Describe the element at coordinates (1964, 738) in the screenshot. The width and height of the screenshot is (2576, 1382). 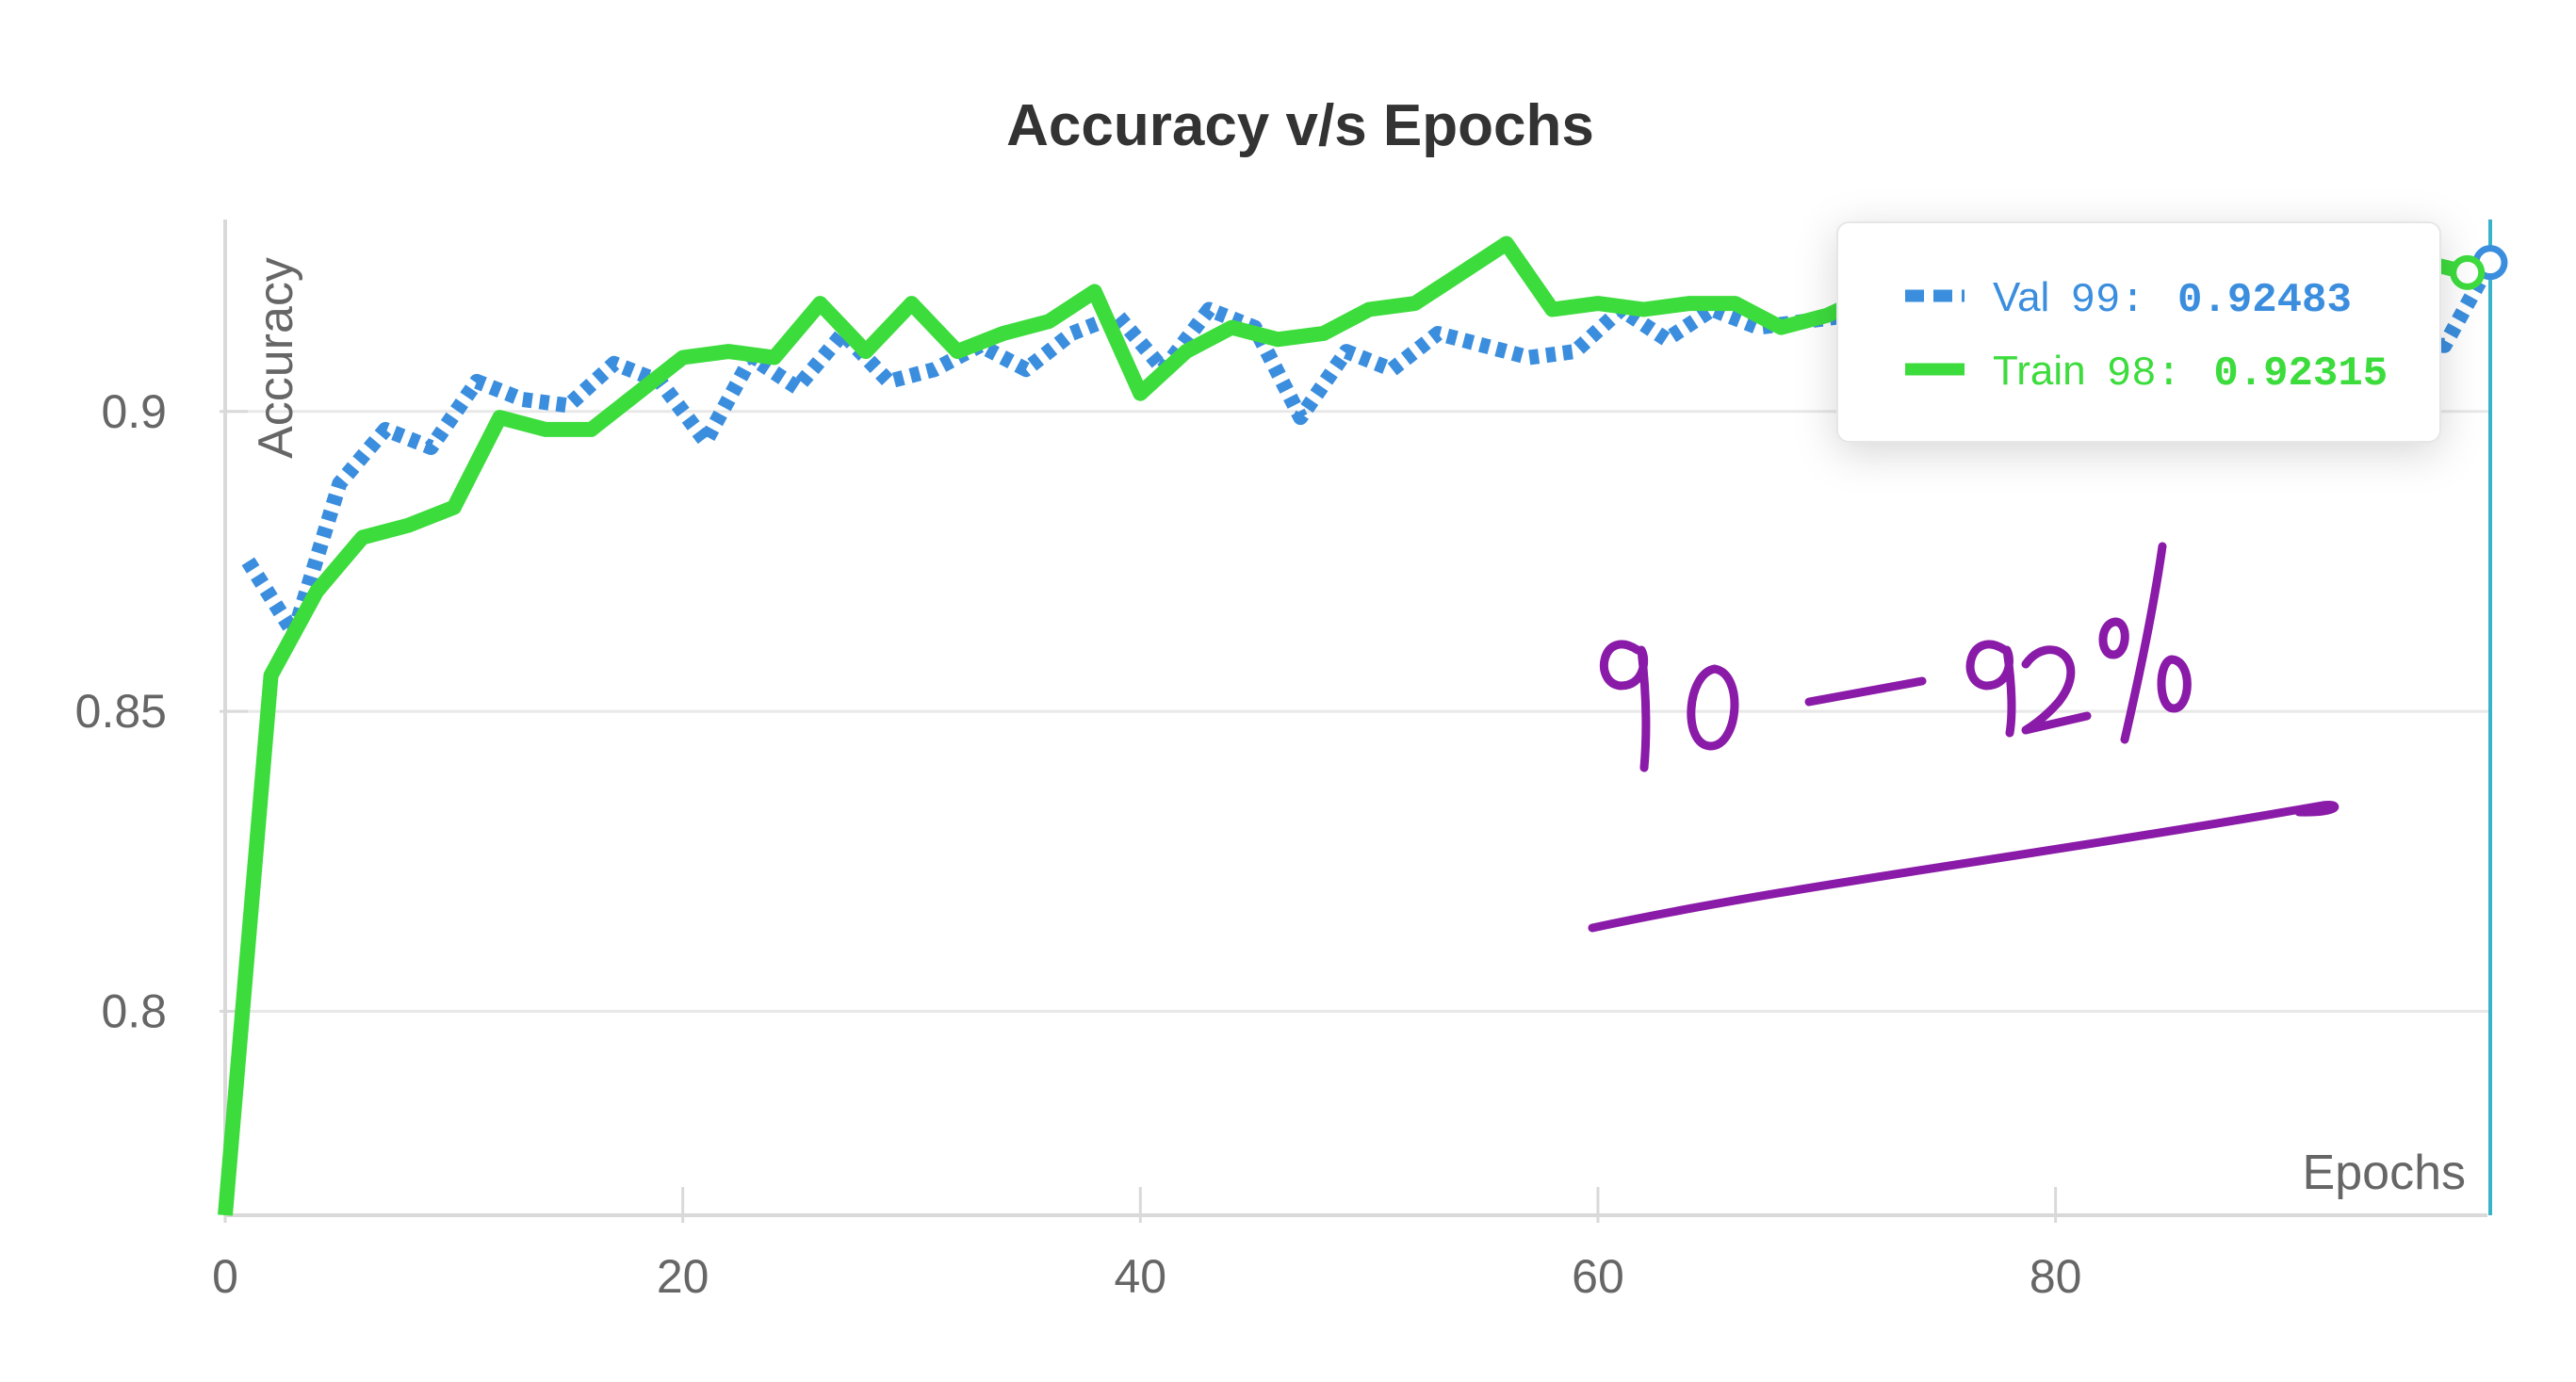
I see `handwritten-annotation` at that location.